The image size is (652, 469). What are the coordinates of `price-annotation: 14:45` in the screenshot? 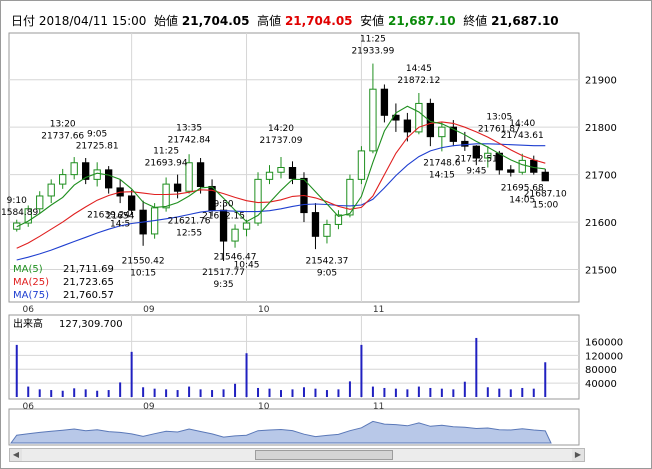 It's located at (419, 69).